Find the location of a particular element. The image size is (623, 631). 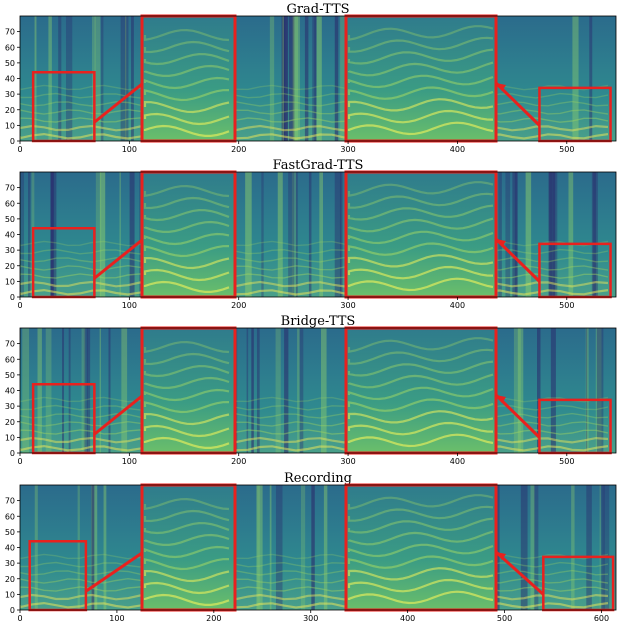

panel-title: FastGrad-TTS is located at coordinates (318, 165).